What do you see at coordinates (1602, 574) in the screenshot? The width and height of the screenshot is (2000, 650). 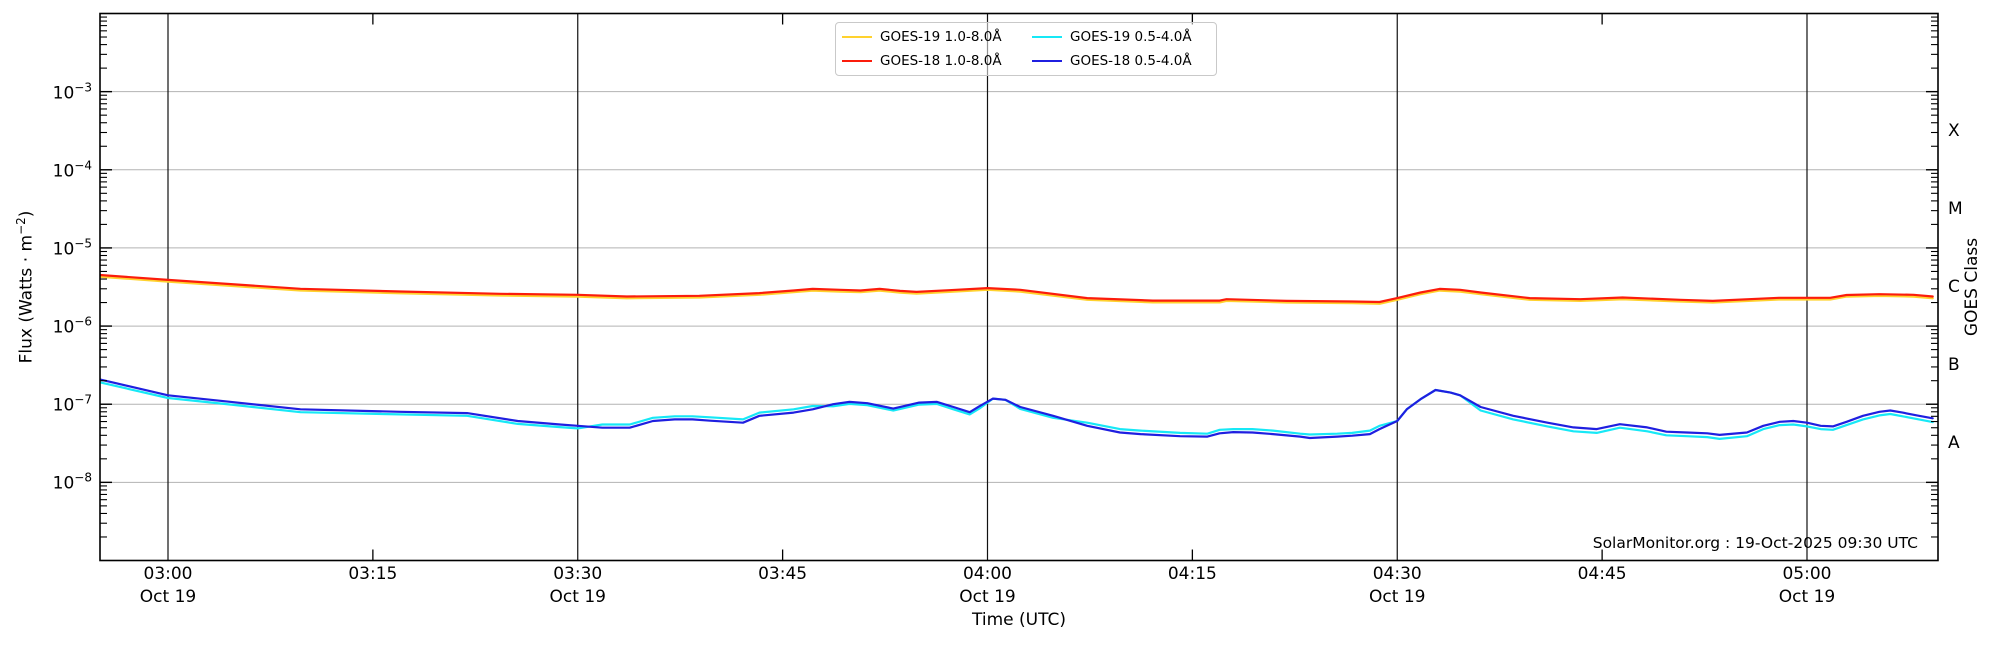 I see `x-tick-label: 04:45` at bounding box center [1602, 574].